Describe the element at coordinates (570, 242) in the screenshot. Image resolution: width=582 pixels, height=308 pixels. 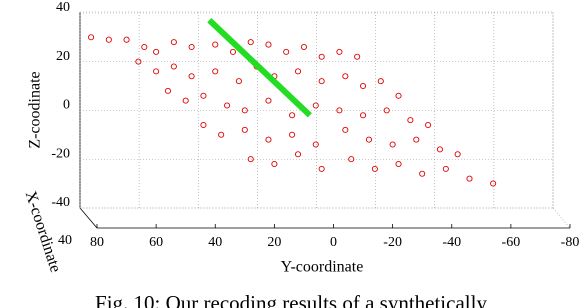
I see `x-tick-label: -80` at that location.